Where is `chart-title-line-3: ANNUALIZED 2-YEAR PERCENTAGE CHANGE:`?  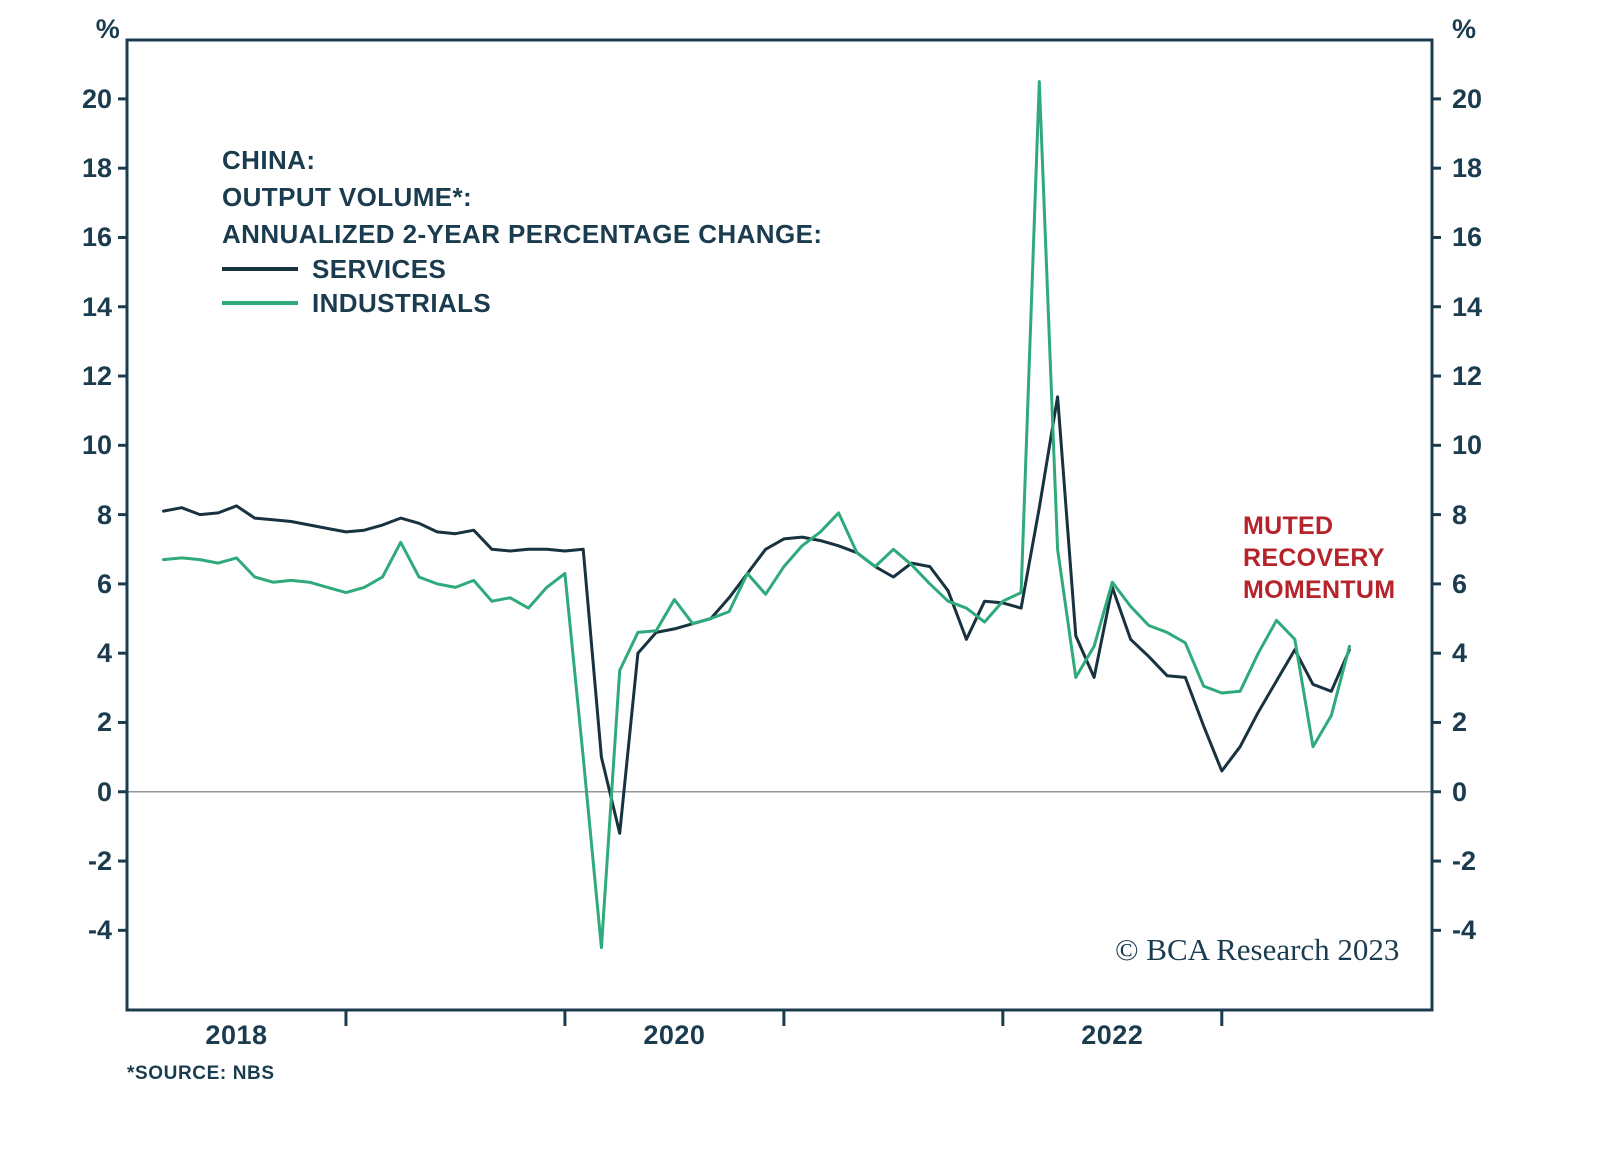 chart-title-line-3: ANNUALIZED 2-YEAR PERCENTAGE CHANGE: is located at coordinates (522, 234).